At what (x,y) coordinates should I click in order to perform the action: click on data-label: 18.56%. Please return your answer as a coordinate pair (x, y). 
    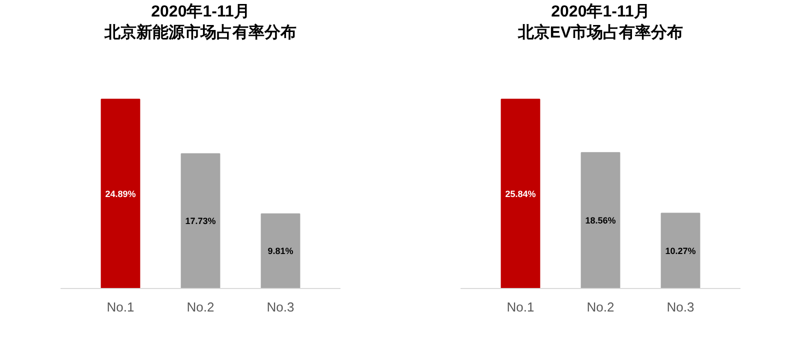
    Looking at the image, I should click on (600, 221).